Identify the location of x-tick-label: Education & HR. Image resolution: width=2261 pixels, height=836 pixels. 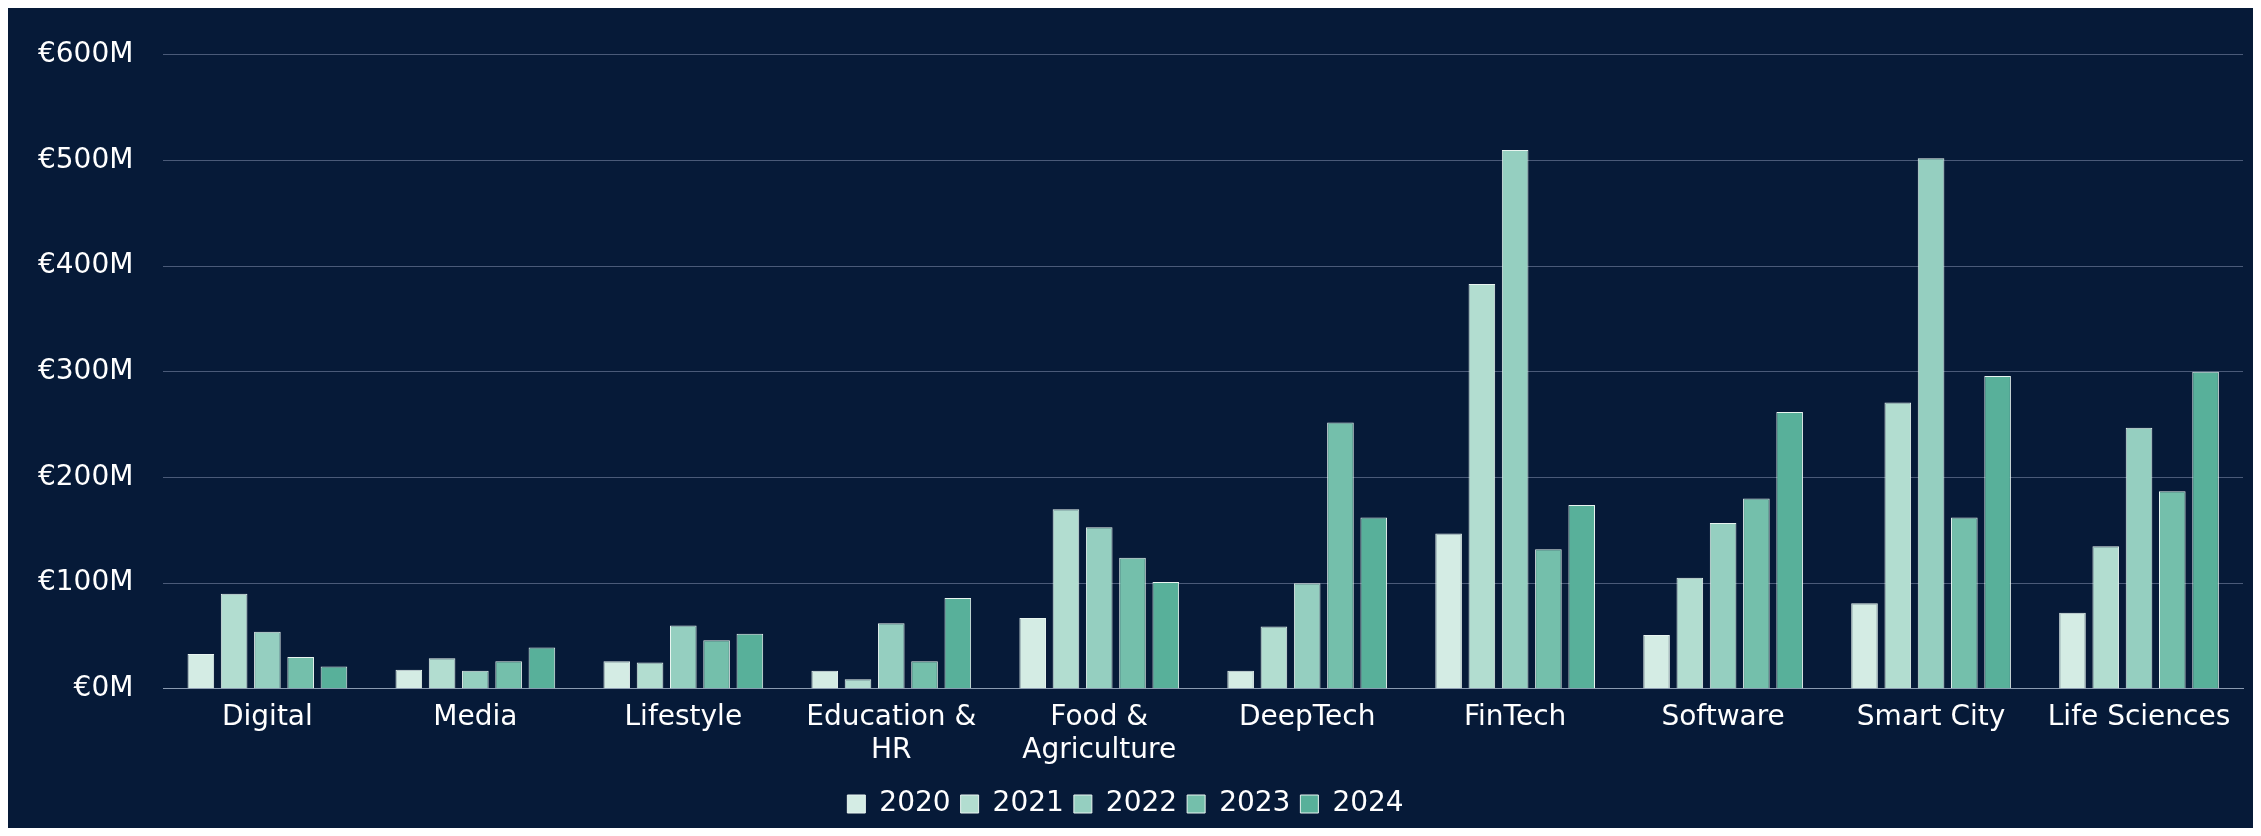
(891, 732).